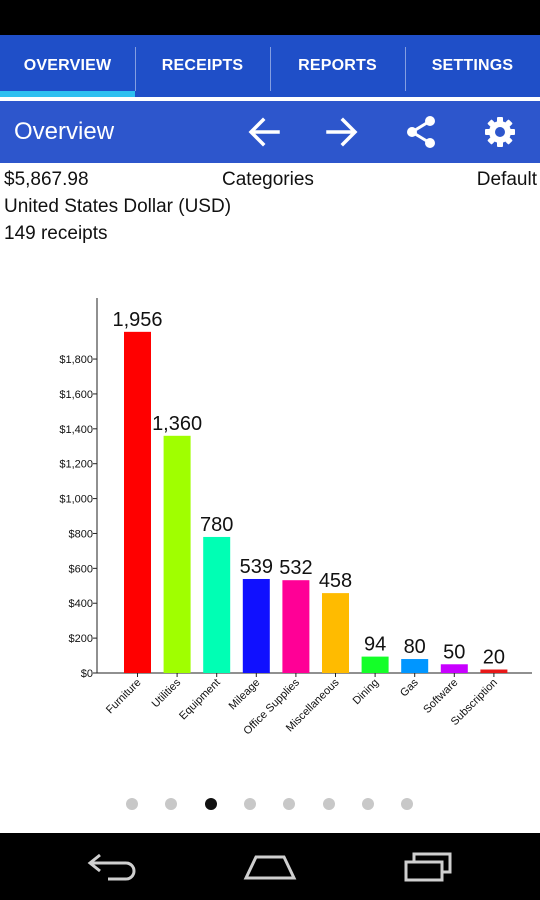 This screenshot has width=540, height=900. Describe the element at coordinates (366, 692) in the screenshot. I see `category-label: Dining` at that location.